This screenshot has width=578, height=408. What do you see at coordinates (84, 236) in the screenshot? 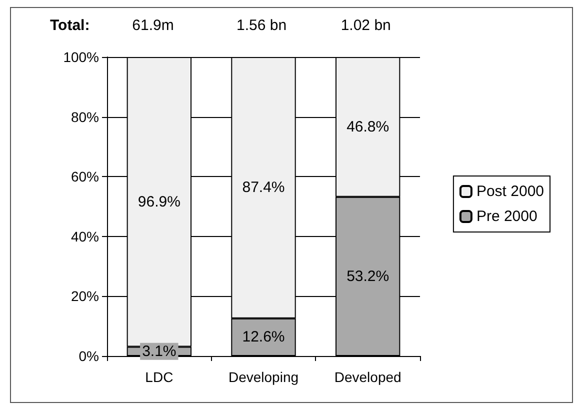
I see `y-tick-label: 40%` at bounding box center [84, 236].